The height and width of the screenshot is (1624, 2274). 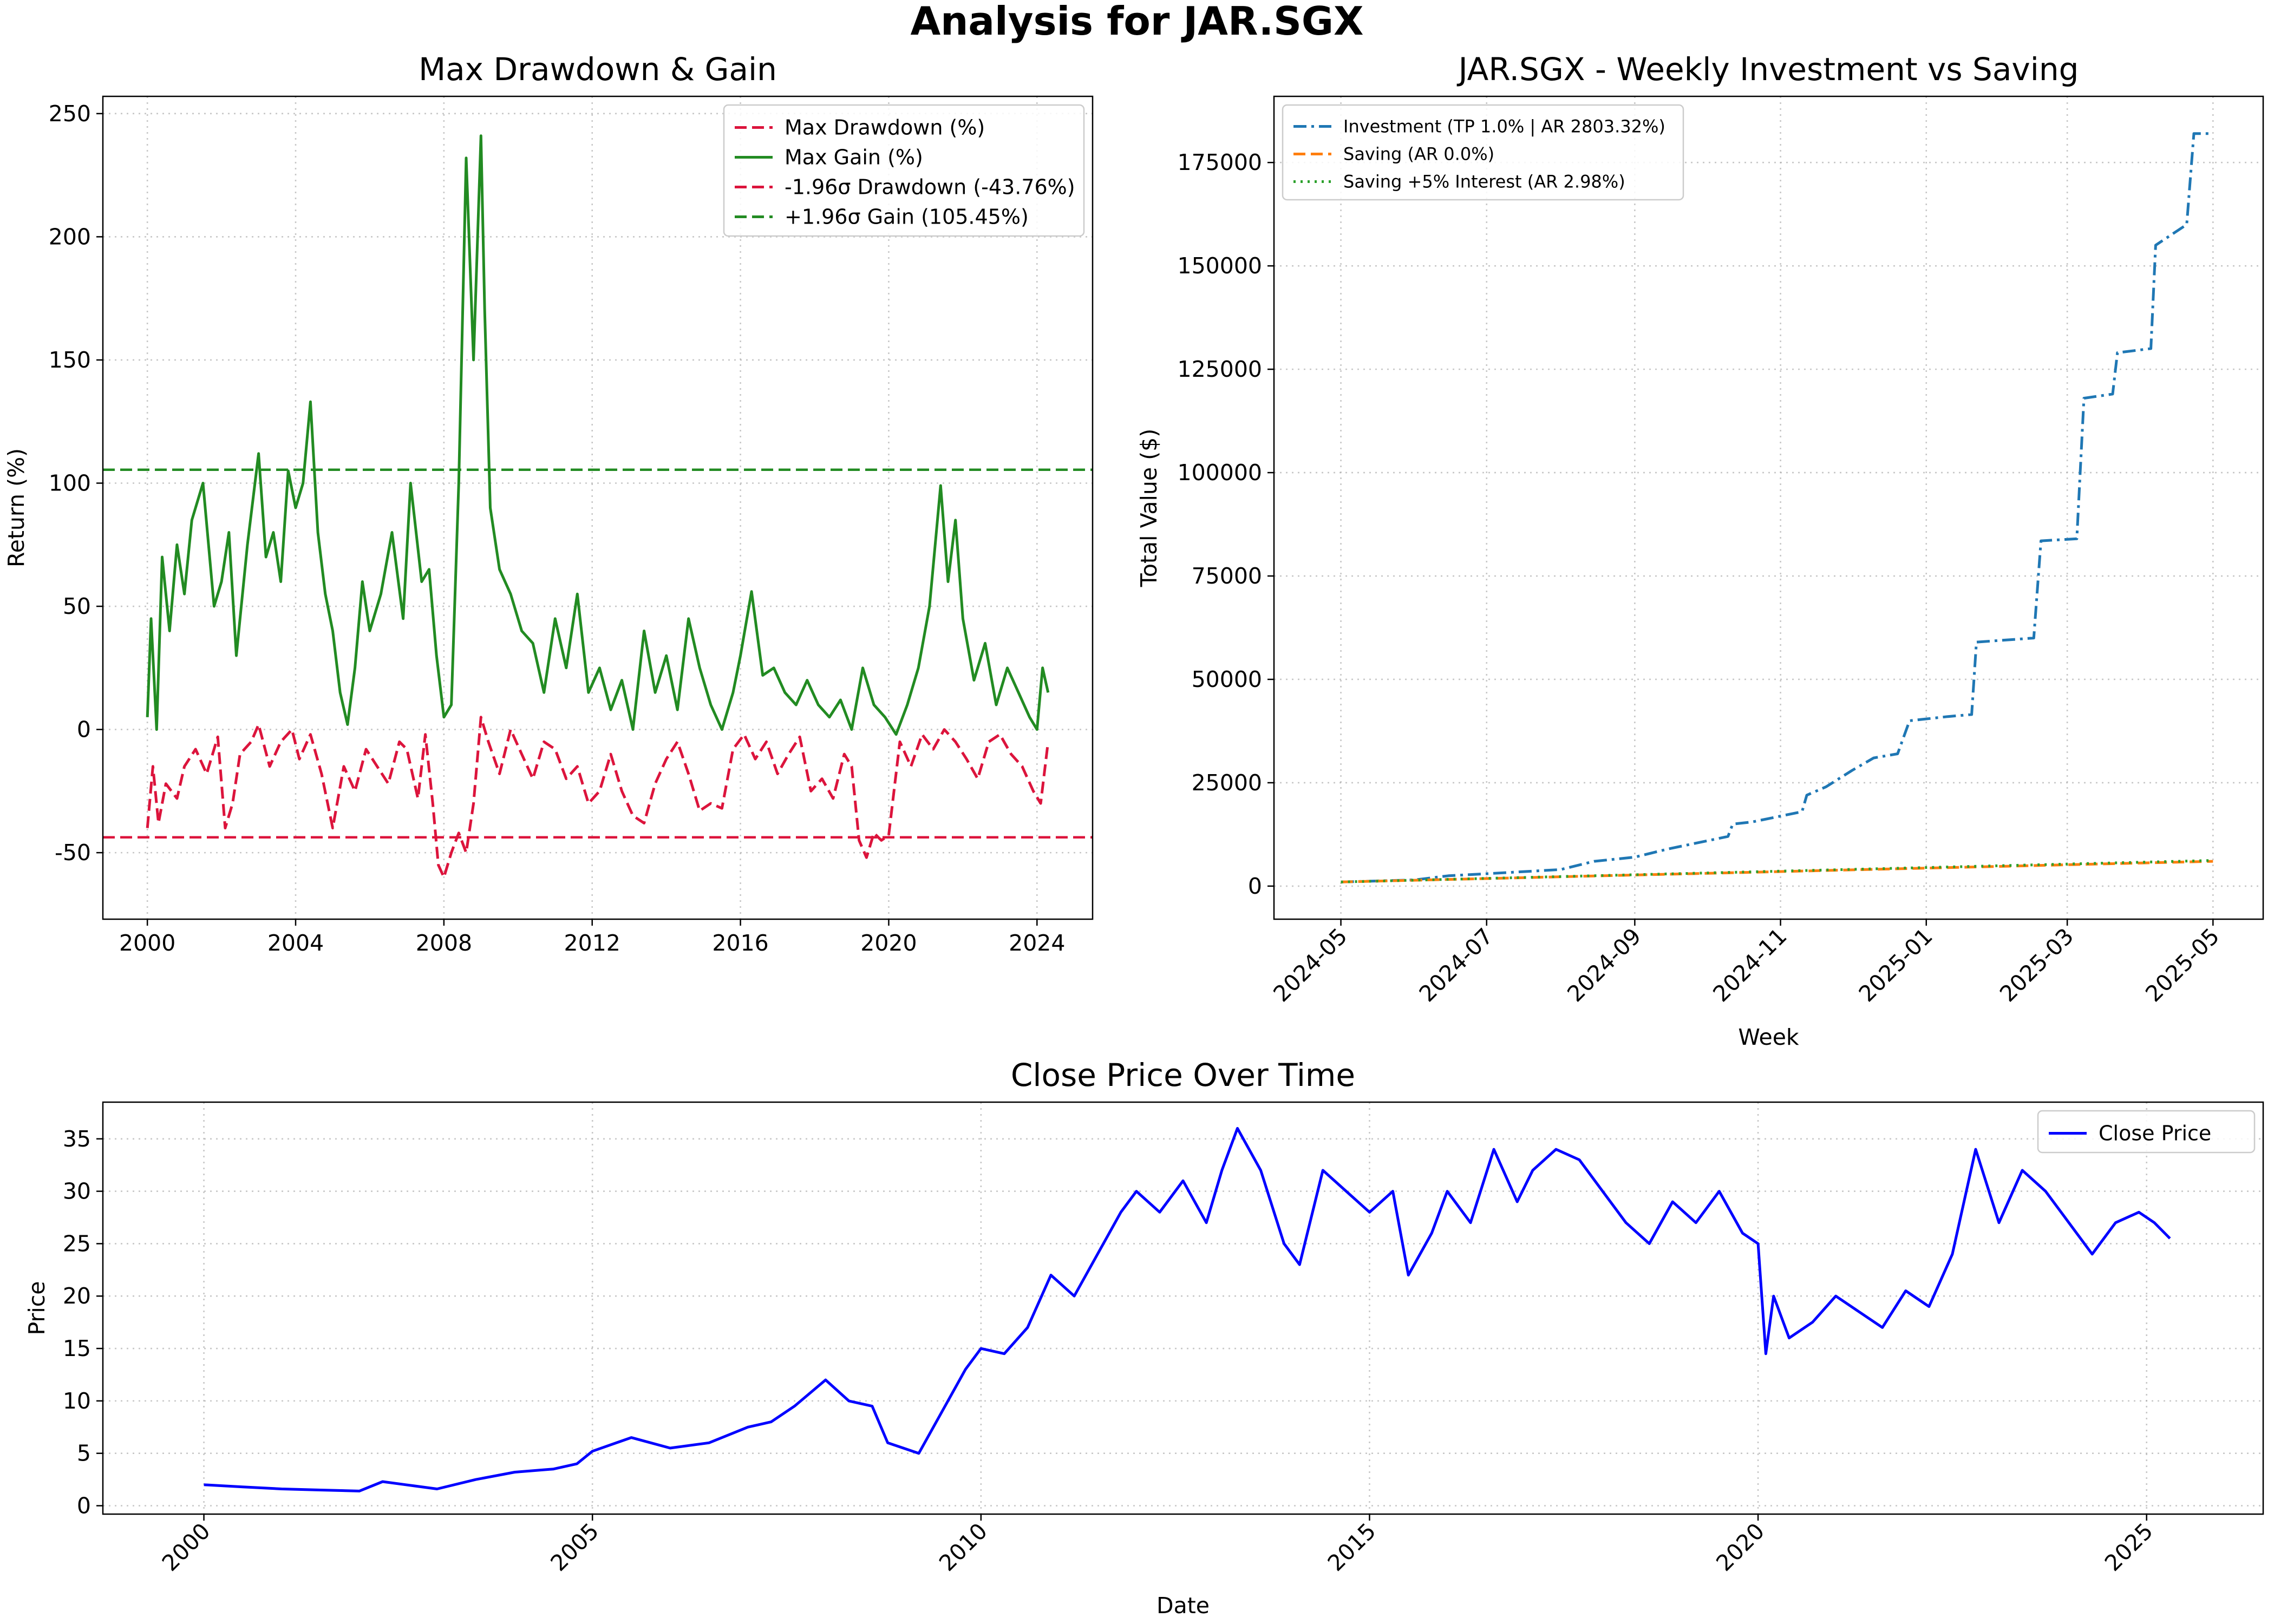 I want to click on x-axis-label: Date, so click(x=1183, y=1606).